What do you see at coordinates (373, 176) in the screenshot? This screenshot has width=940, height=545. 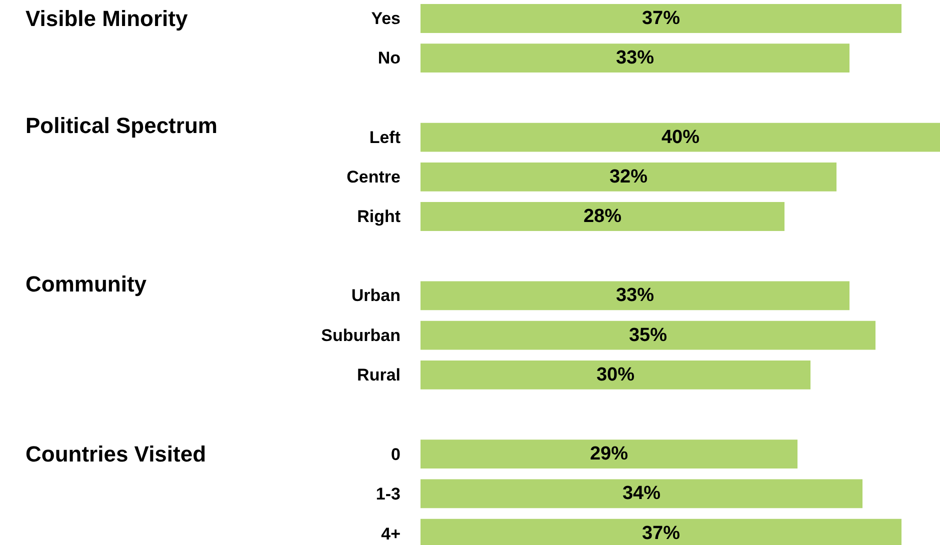 I see `y-tick-label: Centre` at bounding box center [373, 176].